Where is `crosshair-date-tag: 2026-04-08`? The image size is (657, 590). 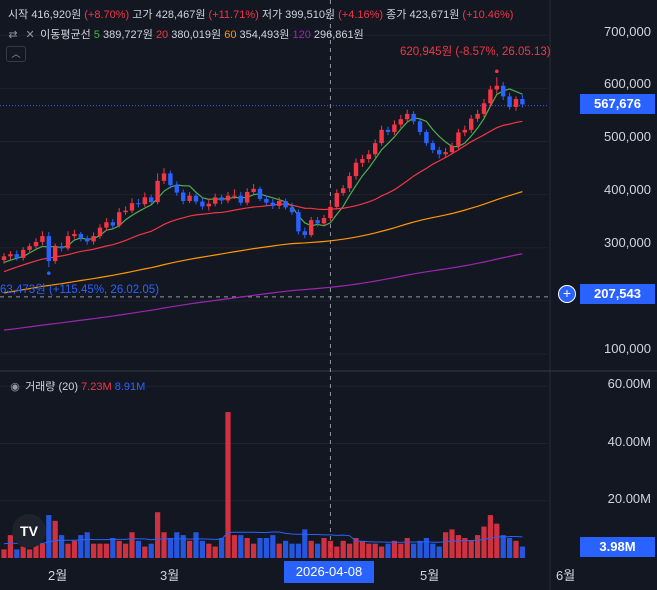
crosshair-date-tag: 2026-04-08 is located at coordinates (329, 572).